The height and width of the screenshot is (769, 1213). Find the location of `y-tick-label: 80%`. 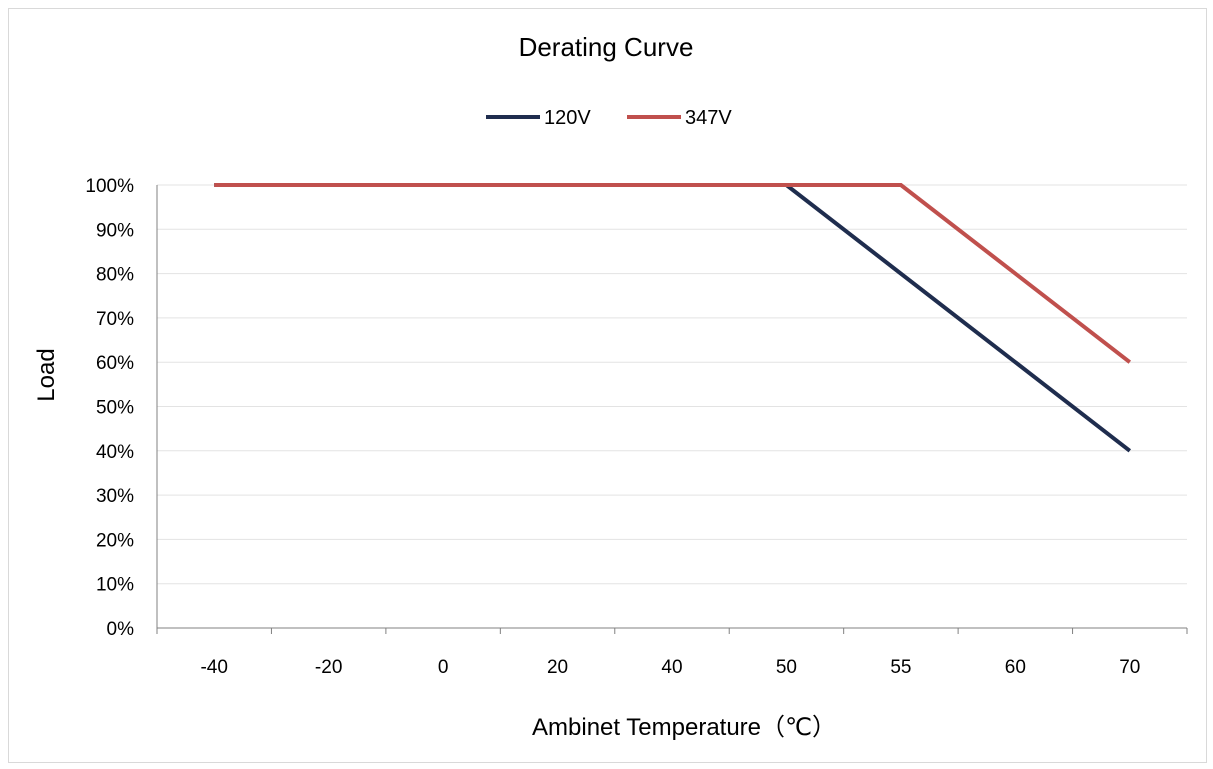

y-tick-label: 80% is located at coordinates (115, 275).